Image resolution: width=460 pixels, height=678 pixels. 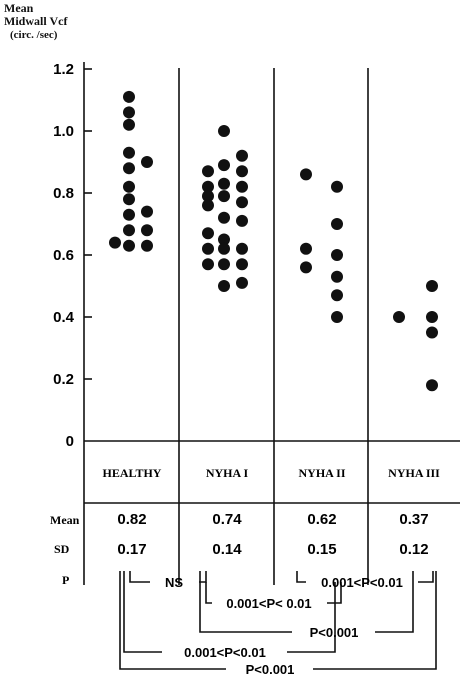 I want to click on mean-row-label: Mean, so click(x=65, y=520).